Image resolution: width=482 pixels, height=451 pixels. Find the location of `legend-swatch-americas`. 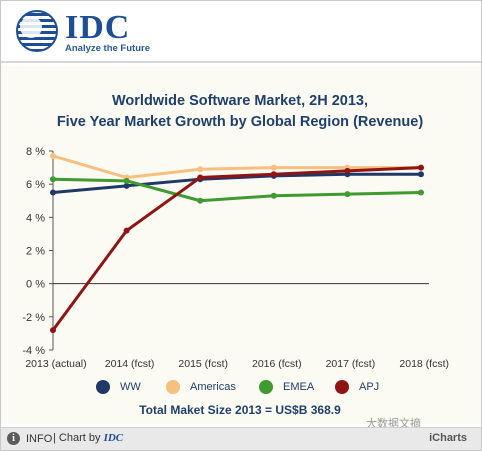

legend-swatch-americas is located at coordinates (173, 387).